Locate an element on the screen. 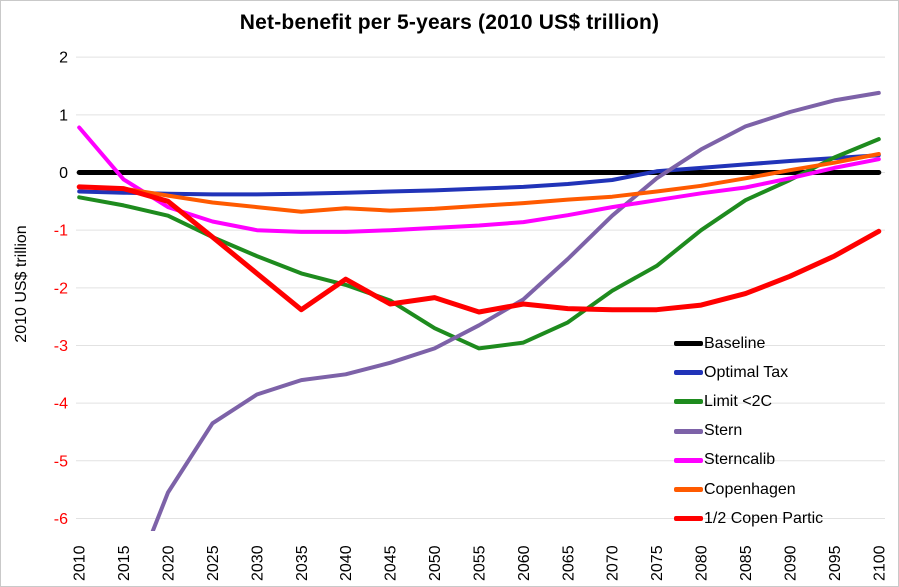 This screenshot has height=587, width=899. legend-label: Limit <2C is located at coordinates (738, 401).